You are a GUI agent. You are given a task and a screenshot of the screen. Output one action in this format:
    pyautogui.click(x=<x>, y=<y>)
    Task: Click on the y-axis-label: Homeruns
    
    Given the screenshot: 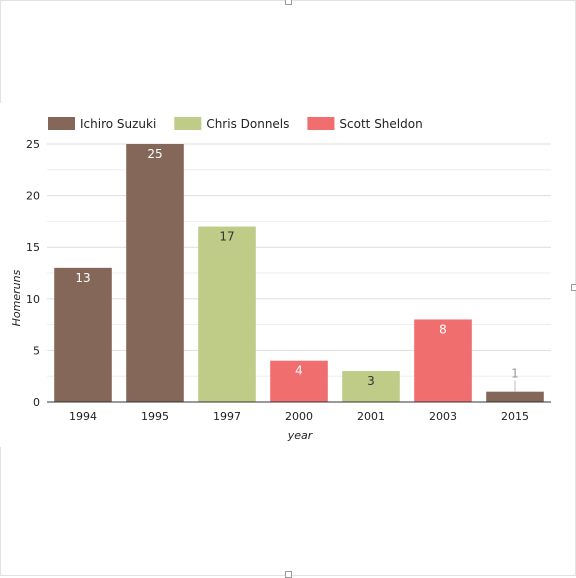 What is the action you would take?
    pyautogui.click(x=16, y=297)
    